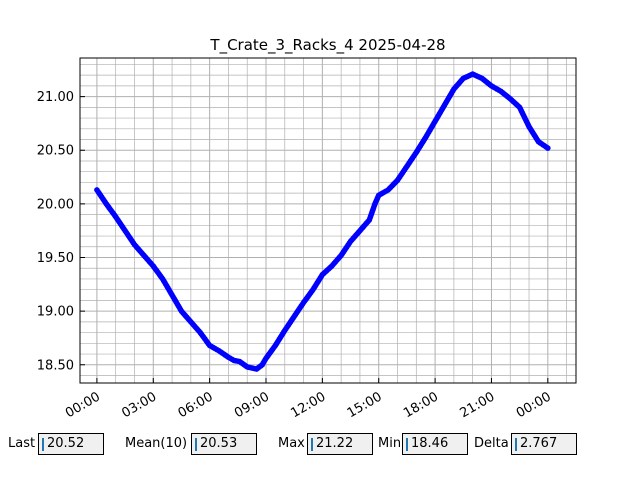 This screenshot has width=640, height=480. I want to click on data-point, so click(548, 148).